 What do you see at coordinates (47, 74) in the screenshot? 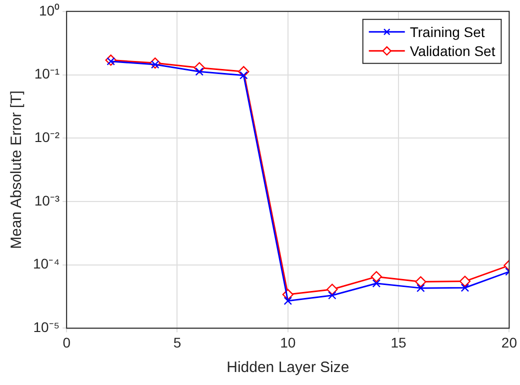
I see `y-tick-label: 10⁻¹` at bounding box center [47, 74].